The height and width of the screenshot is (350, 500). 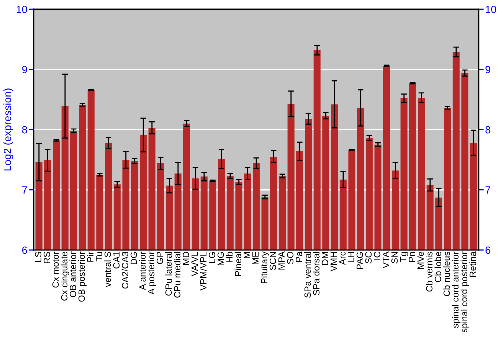 What do you see at coordinates (168, 274) in the screenshot?
I see `x-tick-label: CPu lateral` at bounding box center [168, 274].